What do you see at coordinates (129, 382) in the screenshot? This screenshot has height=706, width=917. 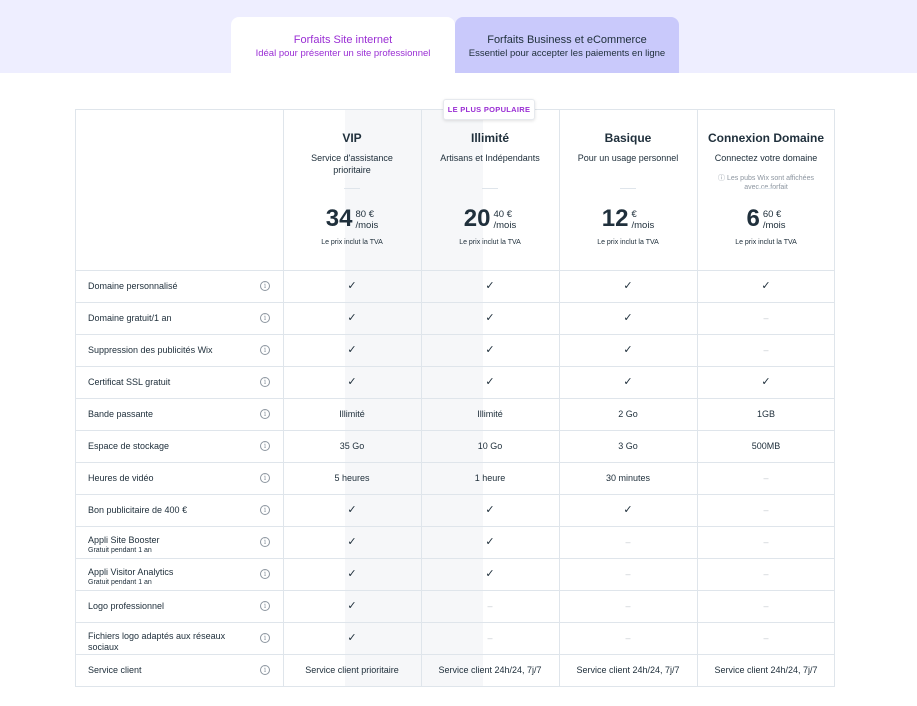 I see `feature-name: Certificat SSL gratuit` at bounding box center [129, 382].